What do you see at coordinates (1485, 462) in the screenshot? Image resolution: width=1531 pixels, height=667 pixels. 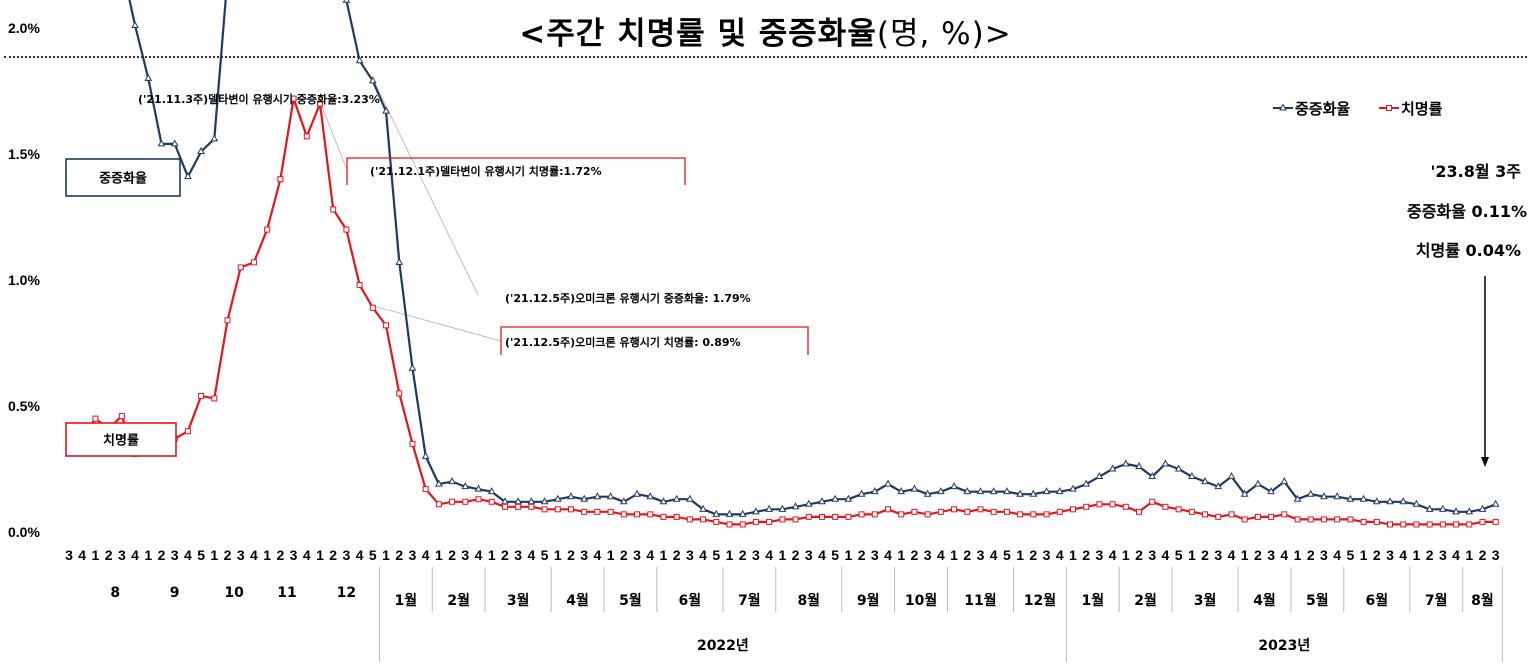 I see `summary-arrow-head` at bounding box center [1485, 462].